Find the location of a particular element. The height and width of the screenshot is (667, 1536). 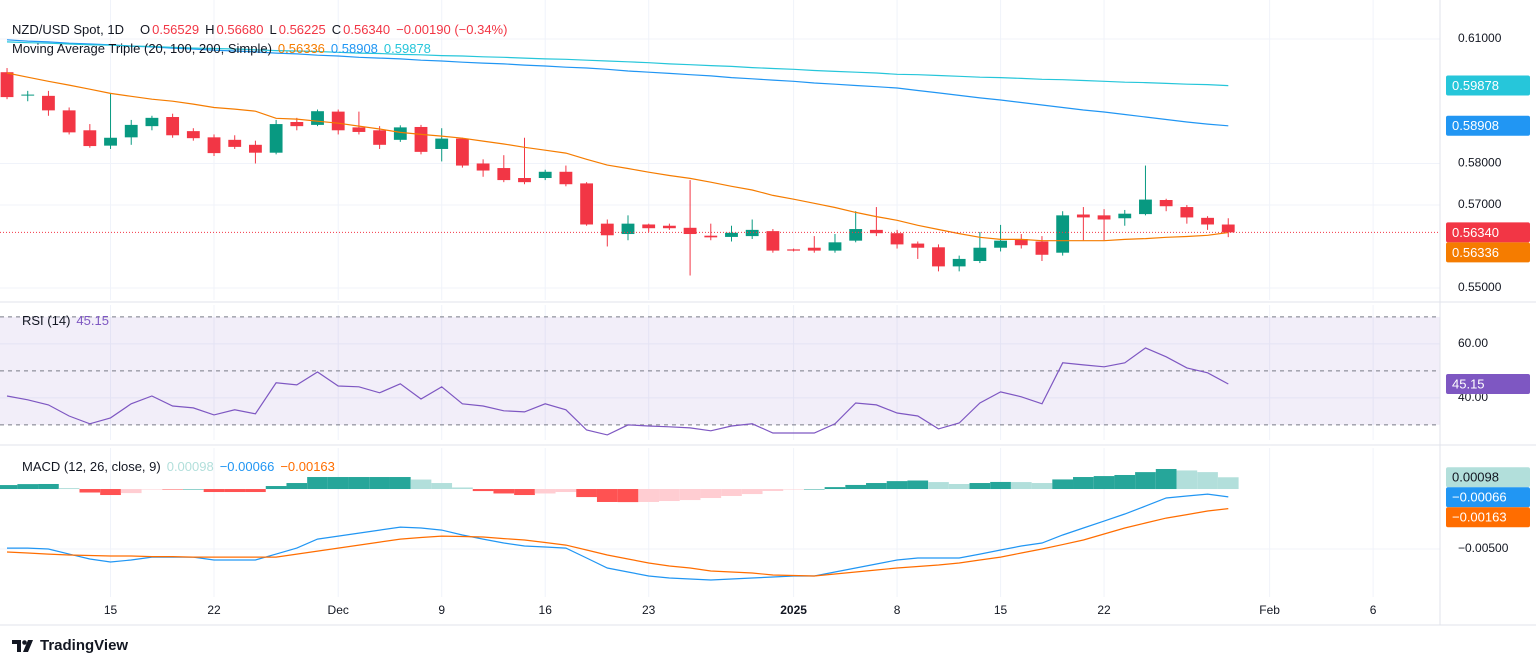

y-tick-label: 60.00 is located at coordinates (1473, 343).